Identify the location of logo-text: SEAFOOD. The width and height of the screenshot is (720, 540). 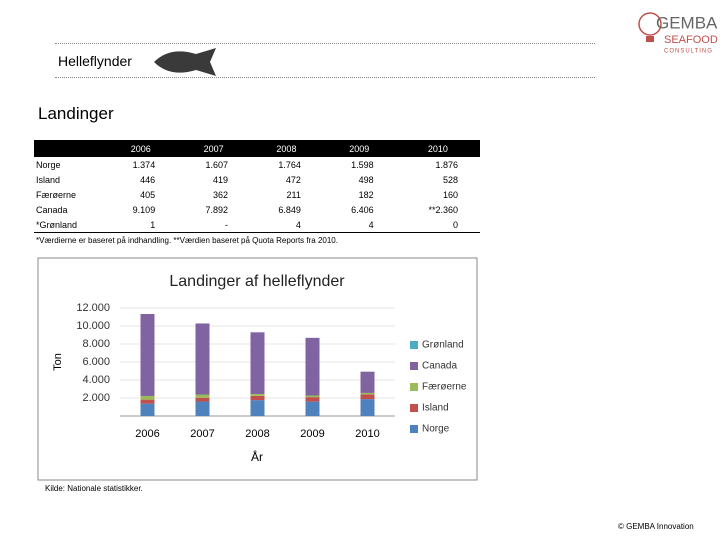
(691, 40).